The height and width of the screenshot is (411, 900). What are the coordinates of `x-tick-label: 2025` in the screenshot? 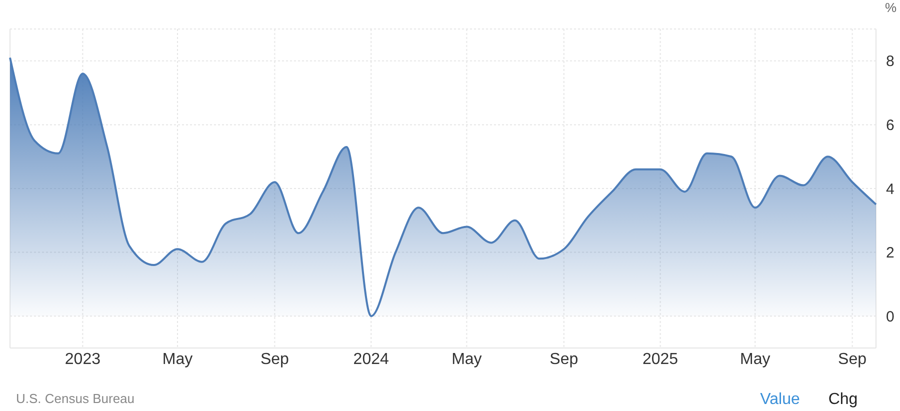 It's located at (660, 359).